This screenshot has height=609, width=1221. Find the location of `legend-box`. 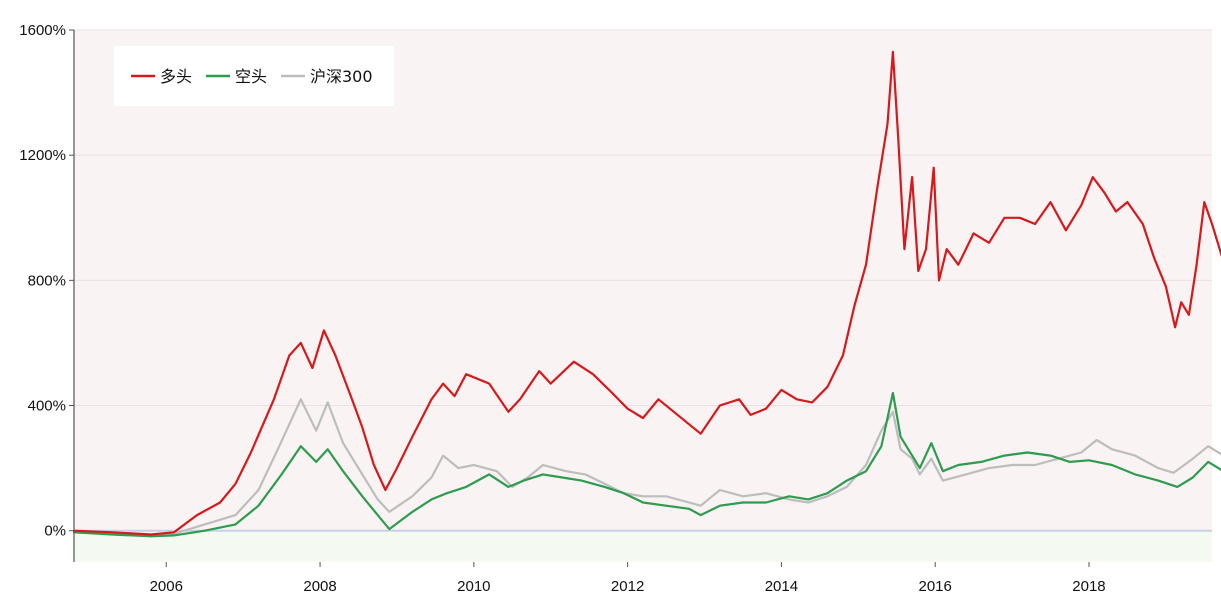

legend-box is located at coordinates (254, 76).